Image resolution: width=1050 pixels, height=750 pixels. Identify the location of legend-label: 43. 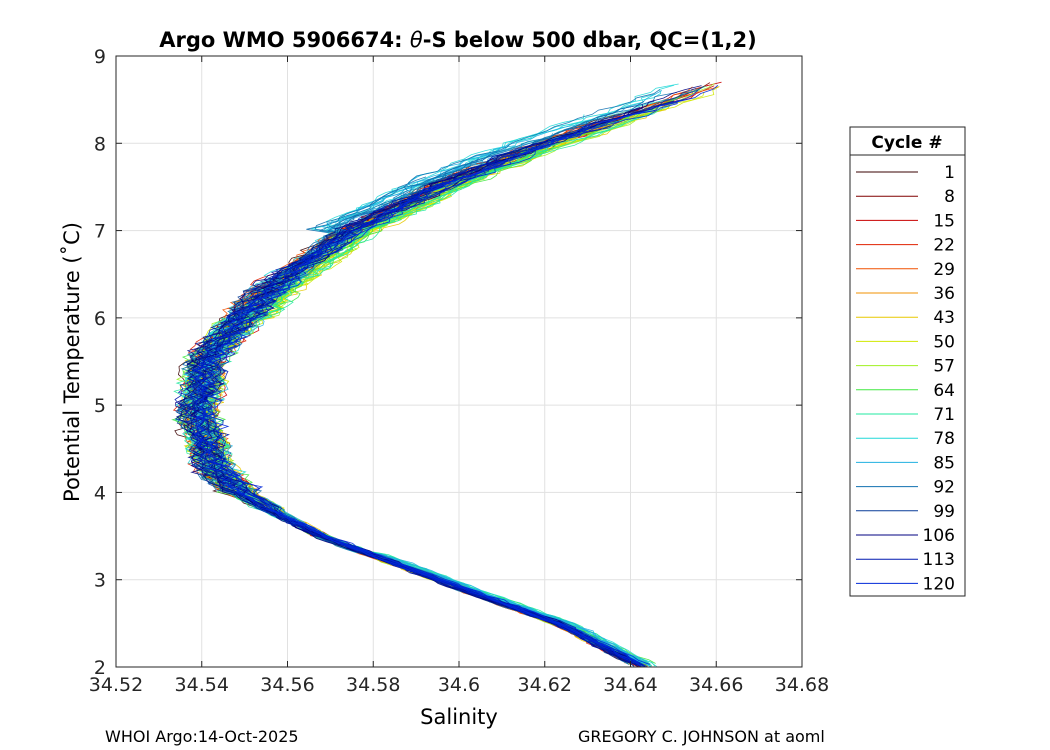
(944, 318).